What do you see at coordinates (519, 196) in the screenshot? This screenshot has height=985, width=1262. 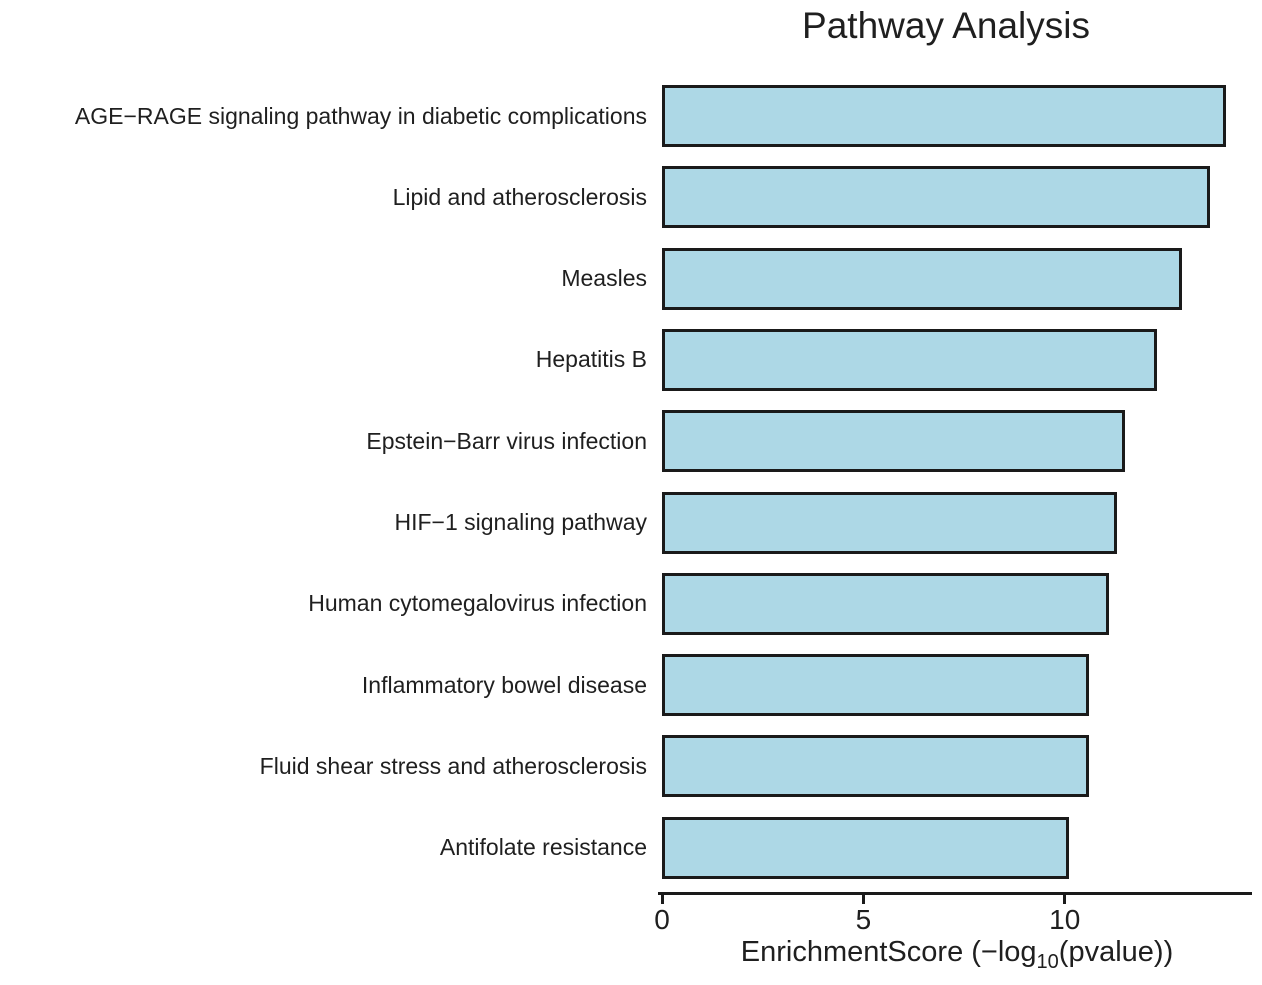 I see `category-label: Lipid and atherosclerosis` at bounding box center [519, 196].